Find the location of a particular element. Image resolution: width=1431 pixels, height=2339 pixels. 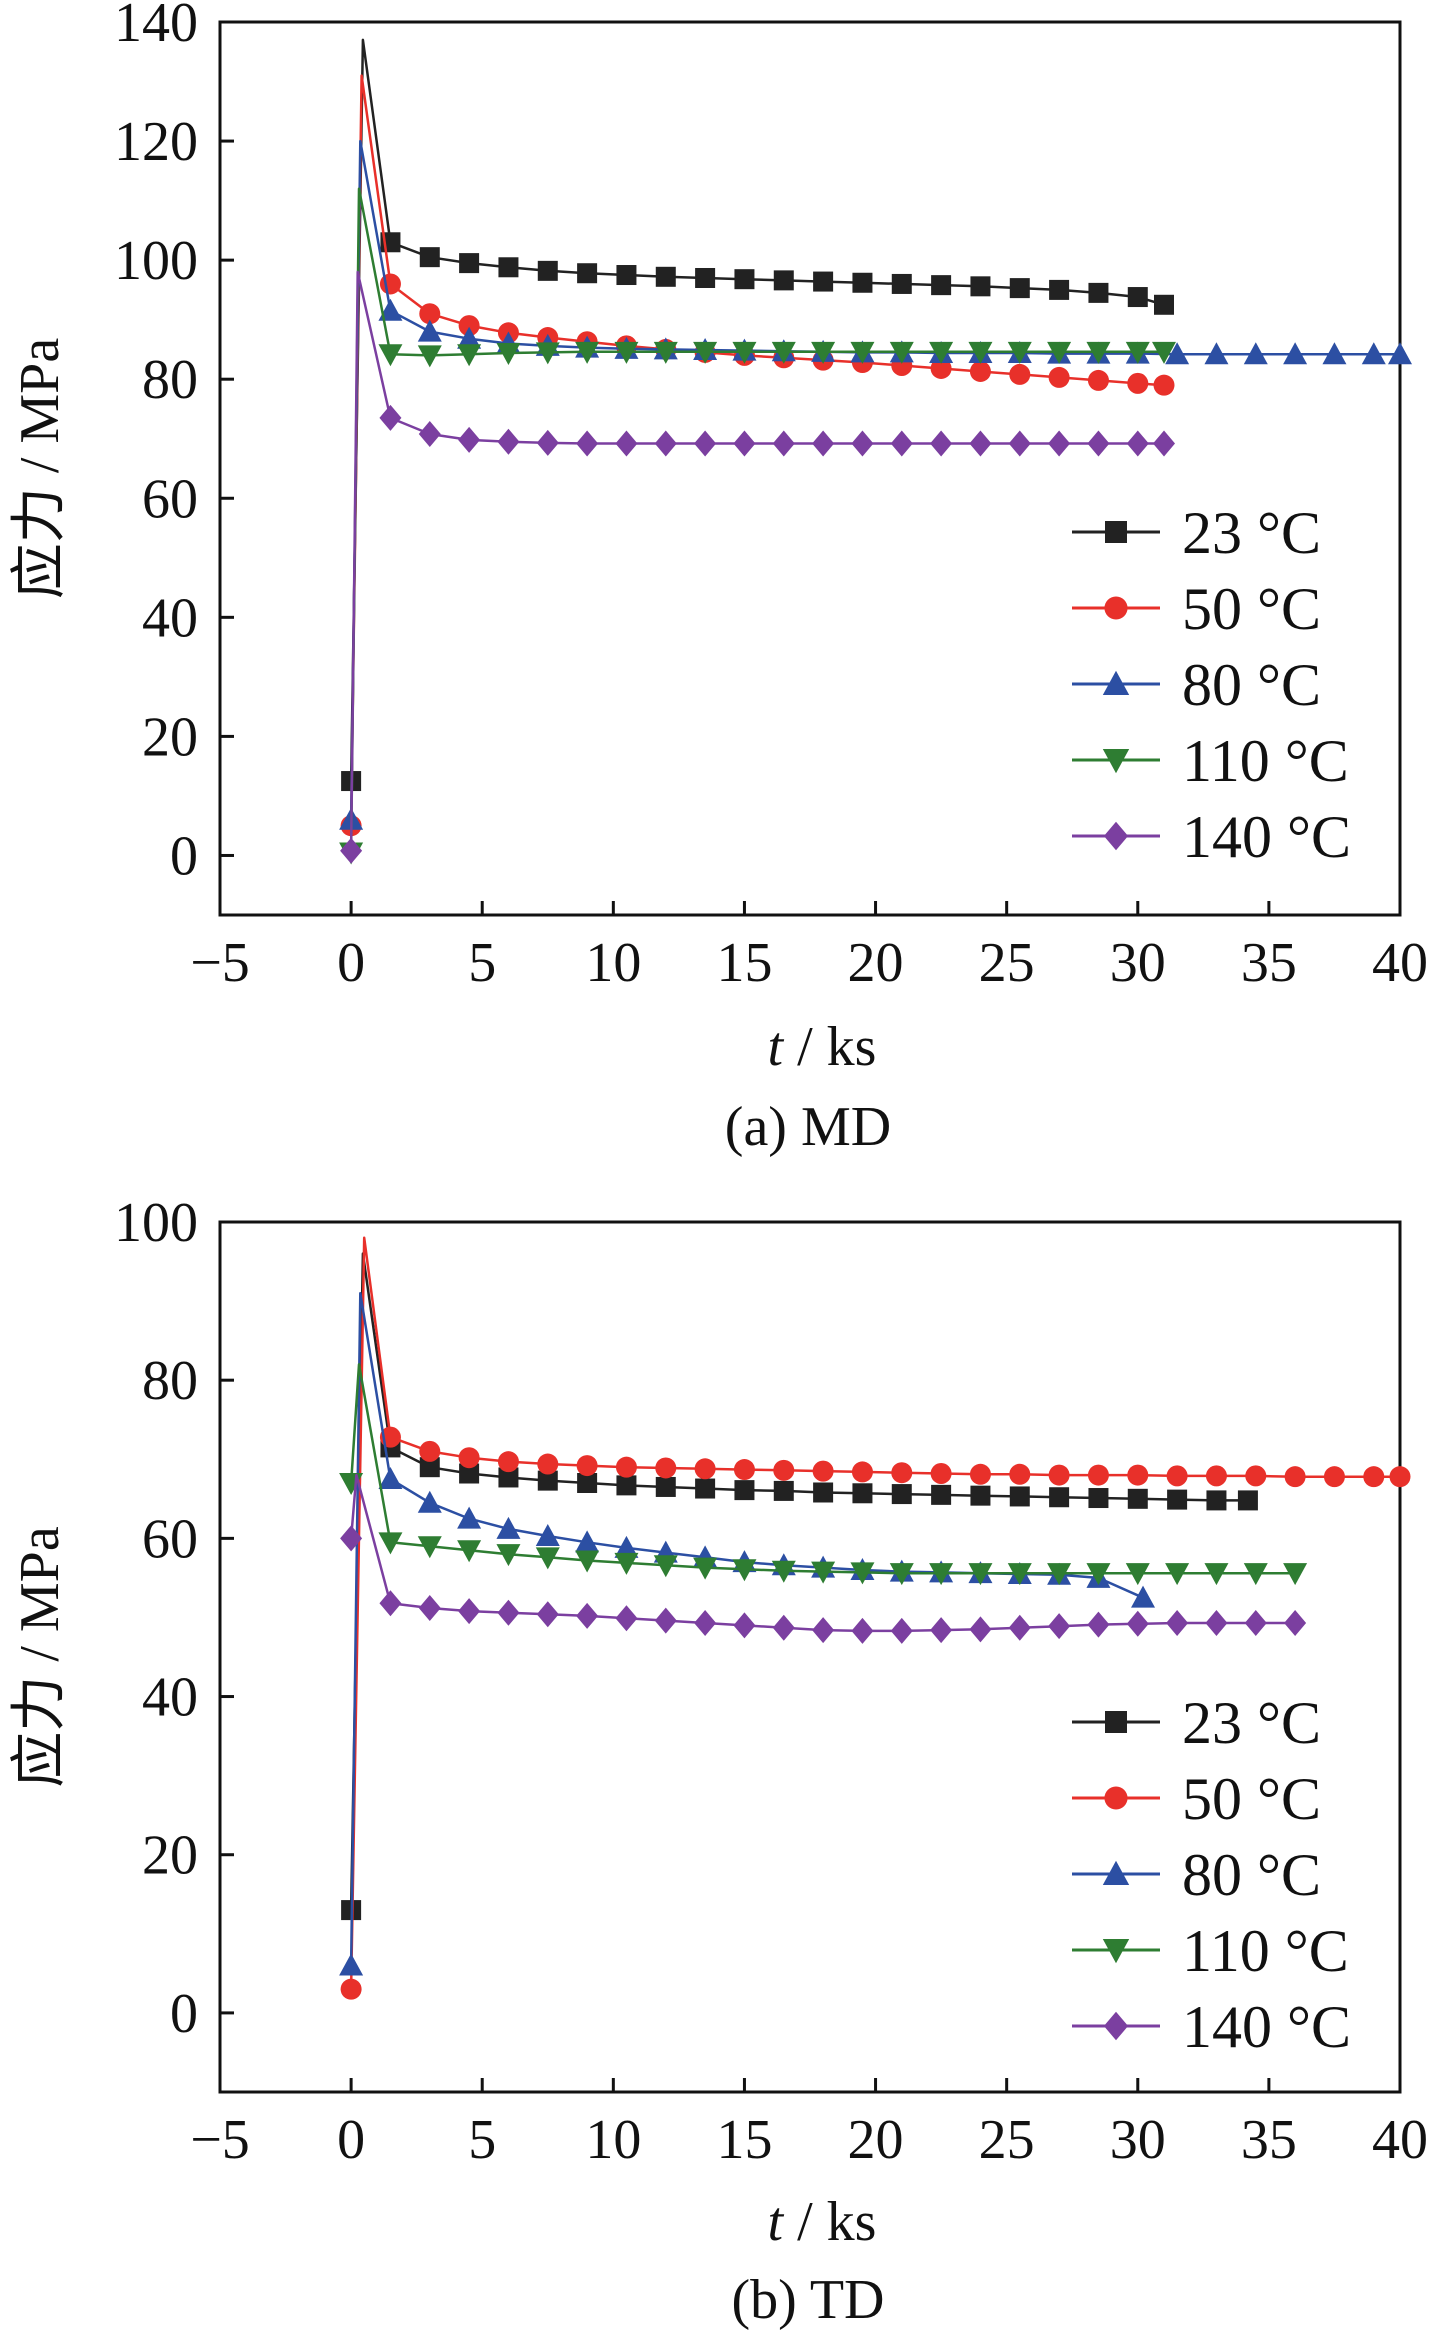

y-tick-label: 40 is located at coordinates (170, 618).